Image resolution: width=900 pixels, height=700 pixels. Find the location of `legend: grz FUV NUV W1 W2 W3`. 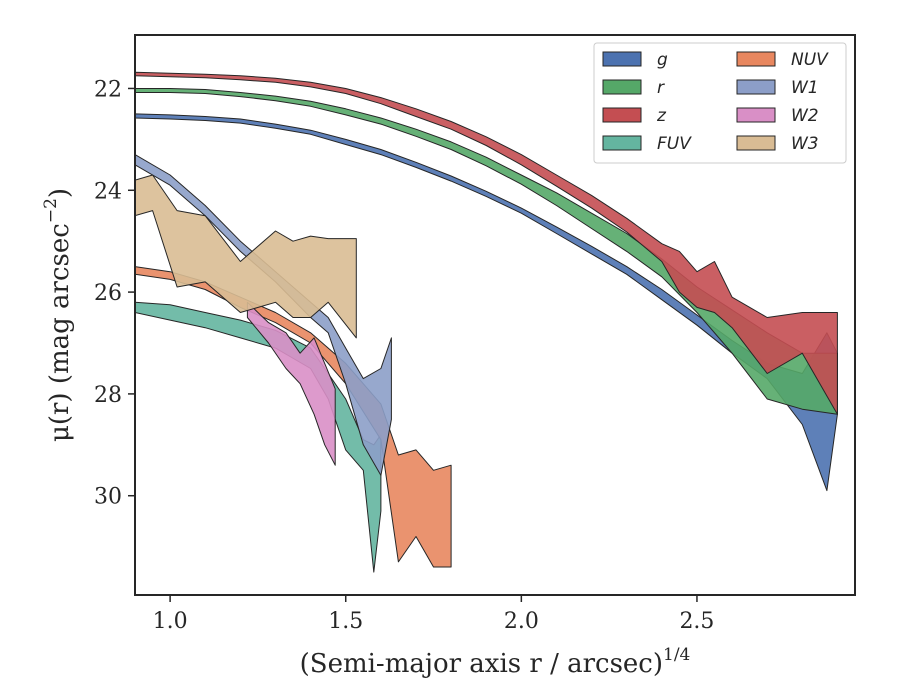

legend: grz FUV NUV W1 W2 W3 is located at coordinates (720, 103).